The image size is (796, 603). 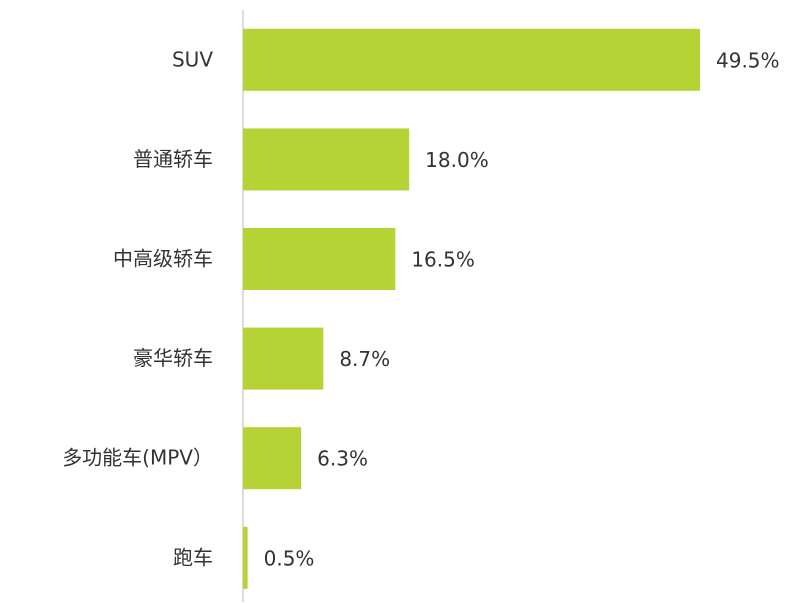 I want to click on category-label: 多功能车(MPV）, so click(x=137, y=458).